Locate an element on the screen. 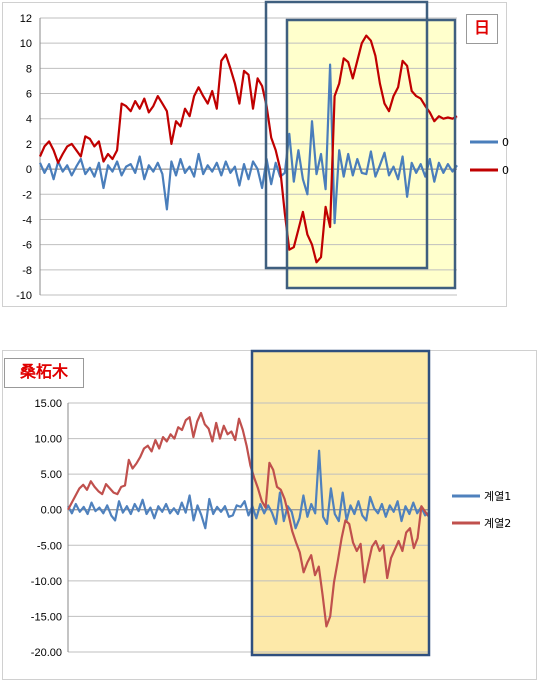 Image resolution: width=545 pixels, height=685 pixels. y-tick-label: 12 is located at coordinates (26, 19).